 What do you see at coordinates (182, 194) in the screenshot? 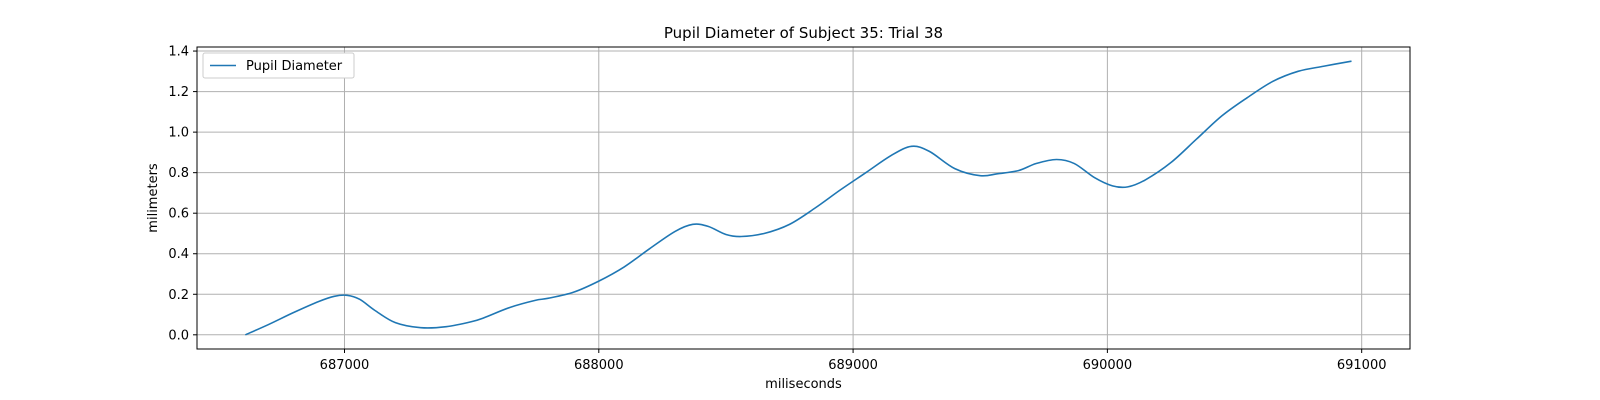
I see `y-axis: 0.0 0.2 0.4 0.6 0.8 1.0 1.2 1.4` at bounding box center [182, 194].